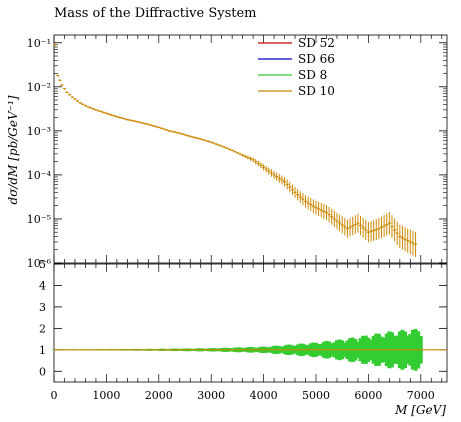 This screenshot has width=461, height=422. I want to click on ratio-y-tick-label: 2, so click(42, 328).